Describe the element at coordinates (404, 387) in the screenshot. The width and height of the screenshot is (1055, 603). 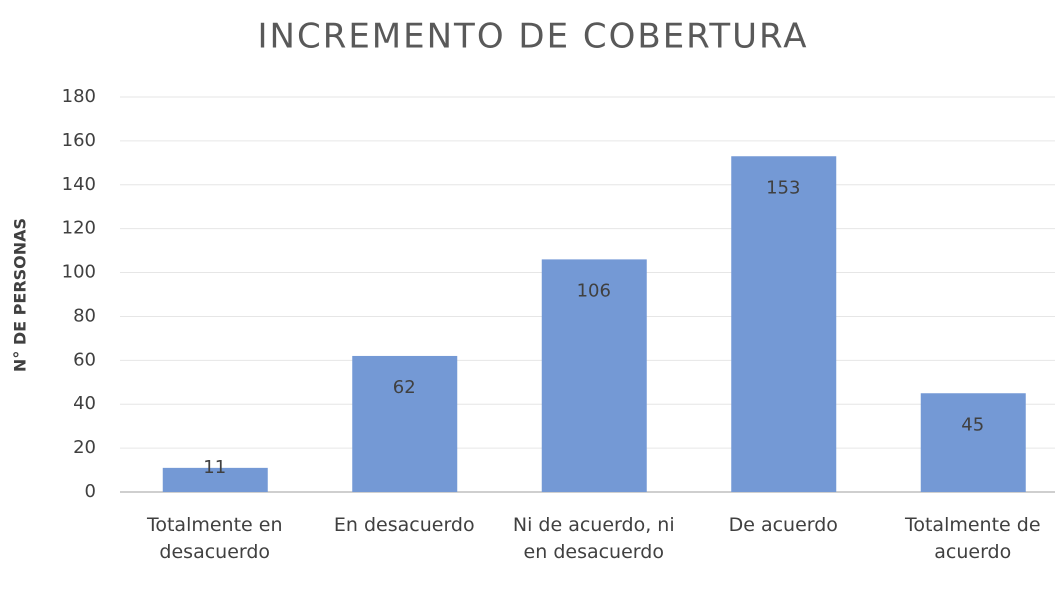
I see `data-label: 62` at that location.